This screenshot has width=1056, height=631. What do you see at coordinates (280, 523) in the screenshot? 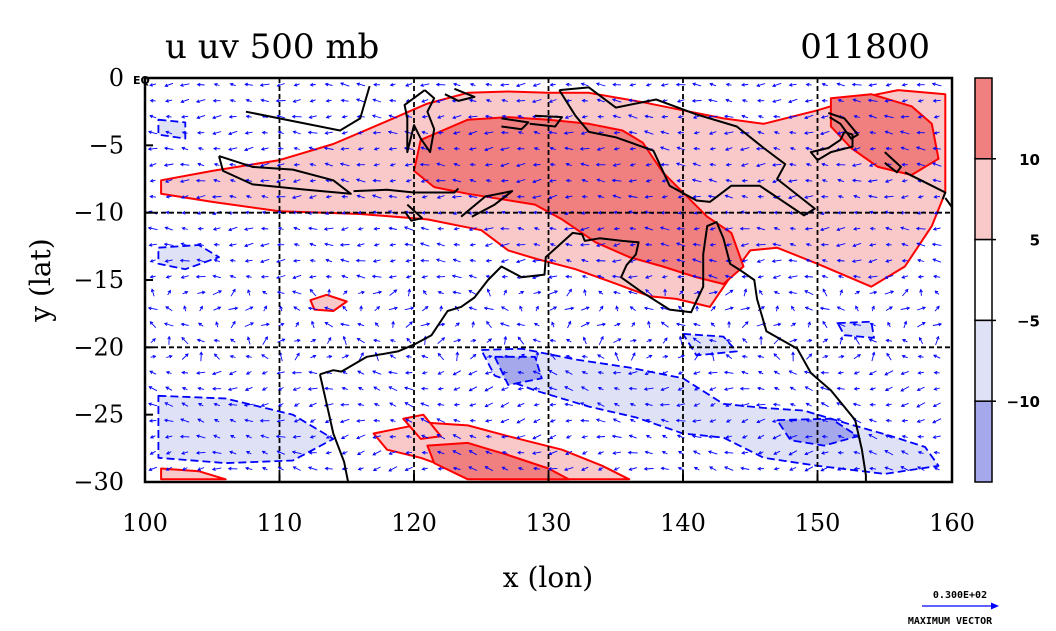
I see `x-tick-label-110: 110` at bounding box center [280, 523].